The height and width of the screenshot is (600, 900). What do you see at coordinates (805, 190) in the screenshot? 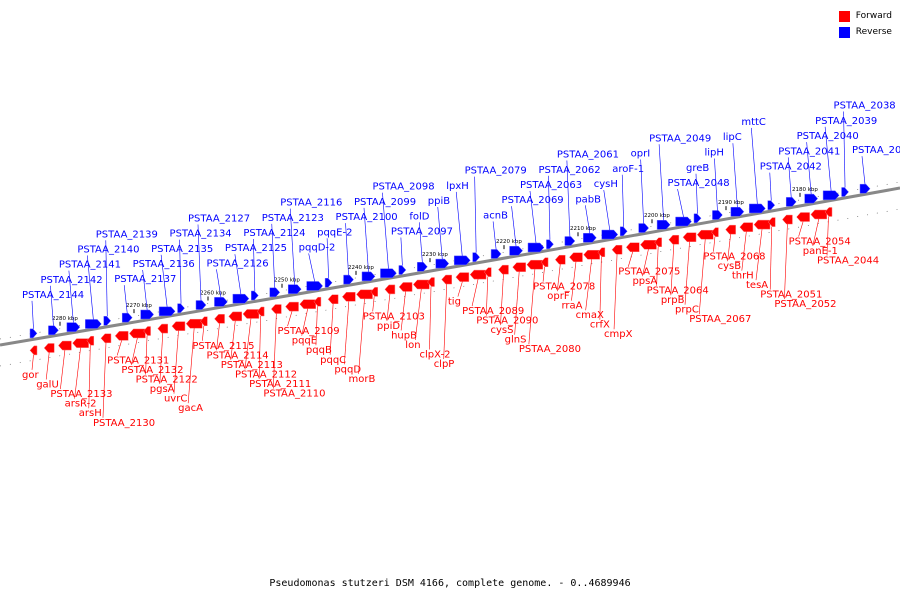
I see `scale-tick-label: 2180 kbp` at bounding box center [805, 190].